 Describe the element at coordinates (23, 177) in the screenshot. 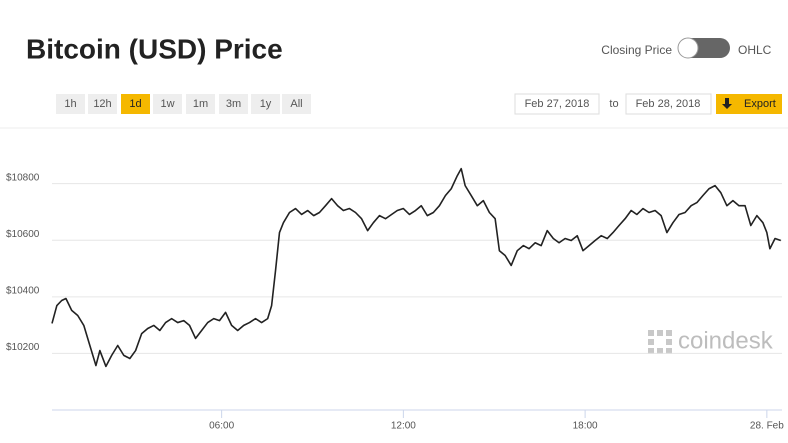

I see `y-tick-label: $10800` at that location.